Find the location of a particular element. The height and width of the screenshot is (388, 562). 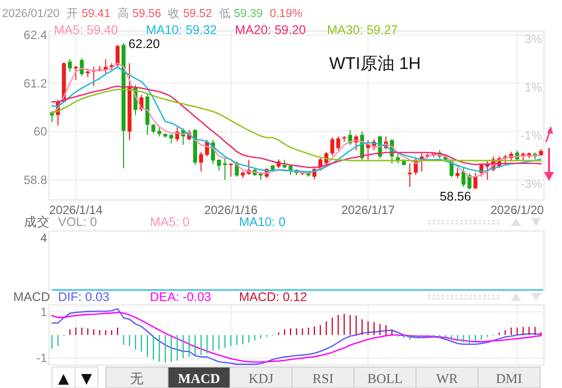

text: WR is located at coordinates (447, 378).